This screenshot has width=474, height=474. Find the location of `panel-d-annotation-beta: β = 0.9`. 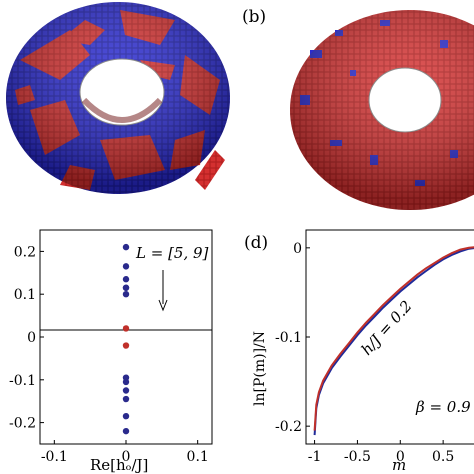

panel-d-annotation-beta: β = 0.9 is located at coordinates (443, 407).